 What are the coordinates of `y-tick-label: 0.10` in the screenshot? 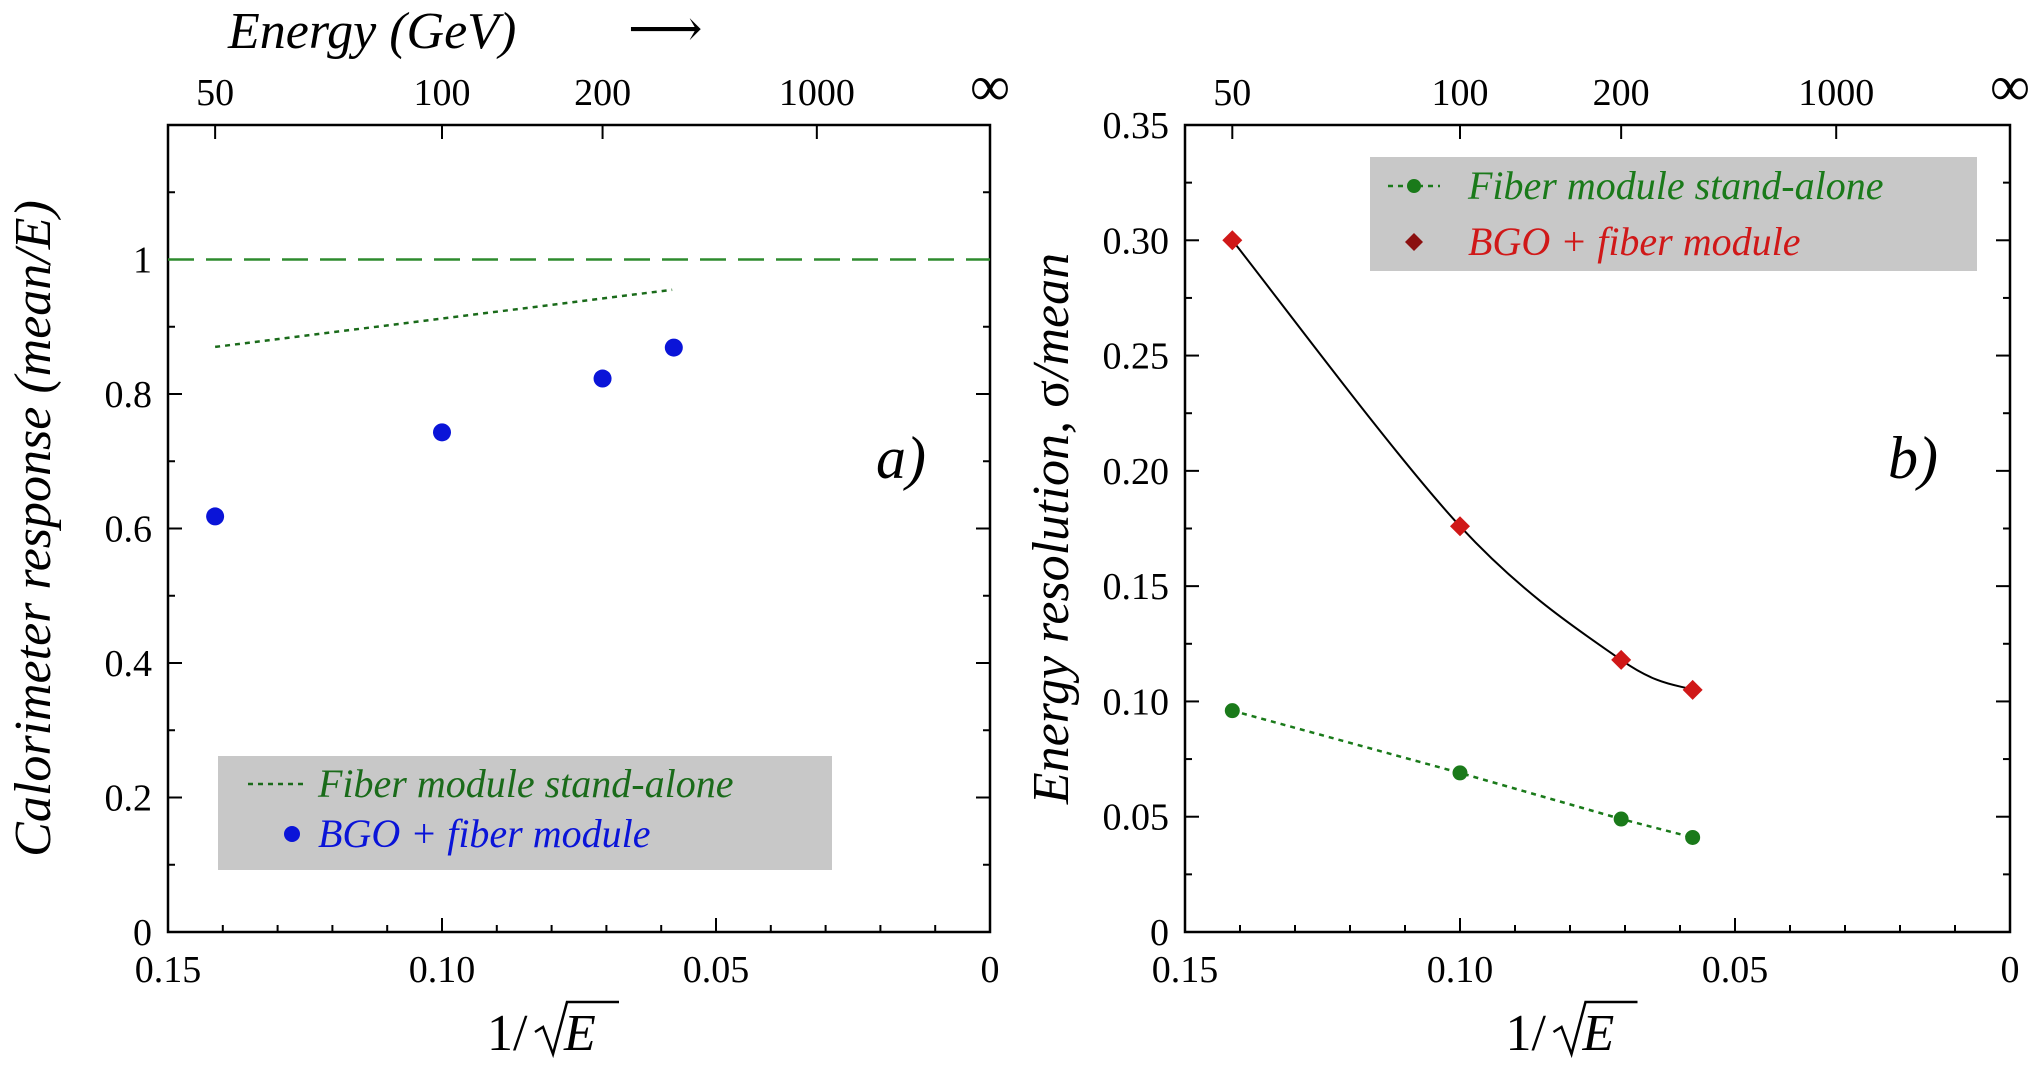 It's located at (1136, 702).